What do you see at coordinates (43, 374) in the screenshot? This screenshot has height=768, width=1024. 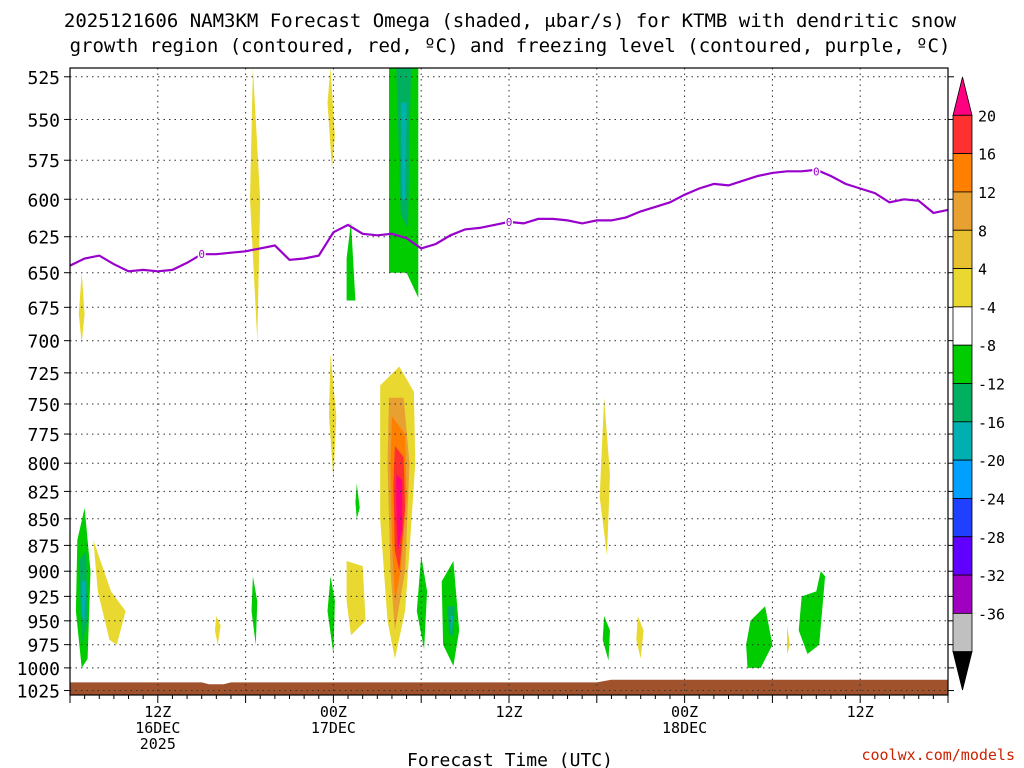 I see `y-tick-label-725: 725` at bounding box center [43, 374].